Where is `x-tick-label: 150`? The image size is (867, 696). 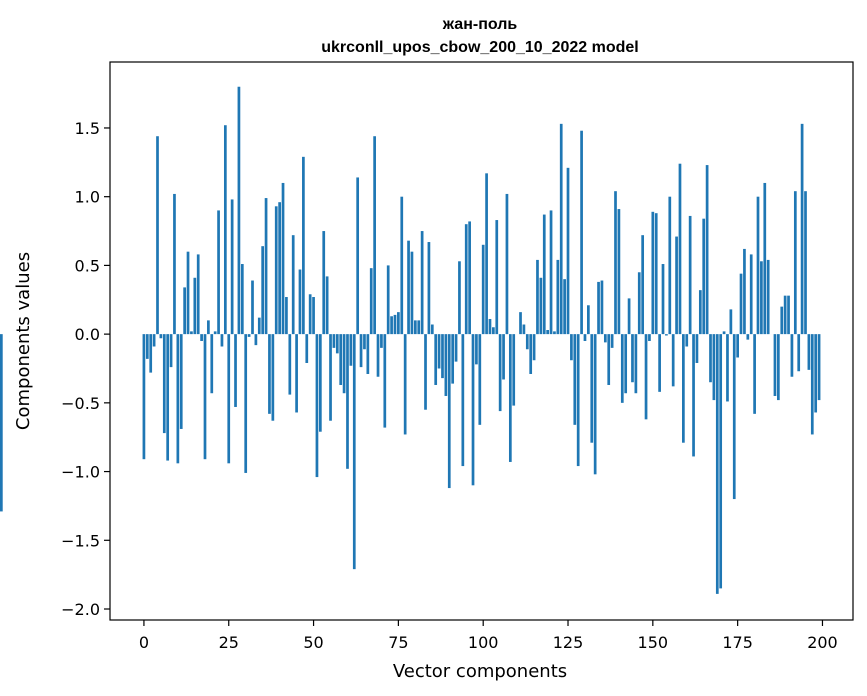 x-tick-label: 150 is located at coordinates (653, 642).